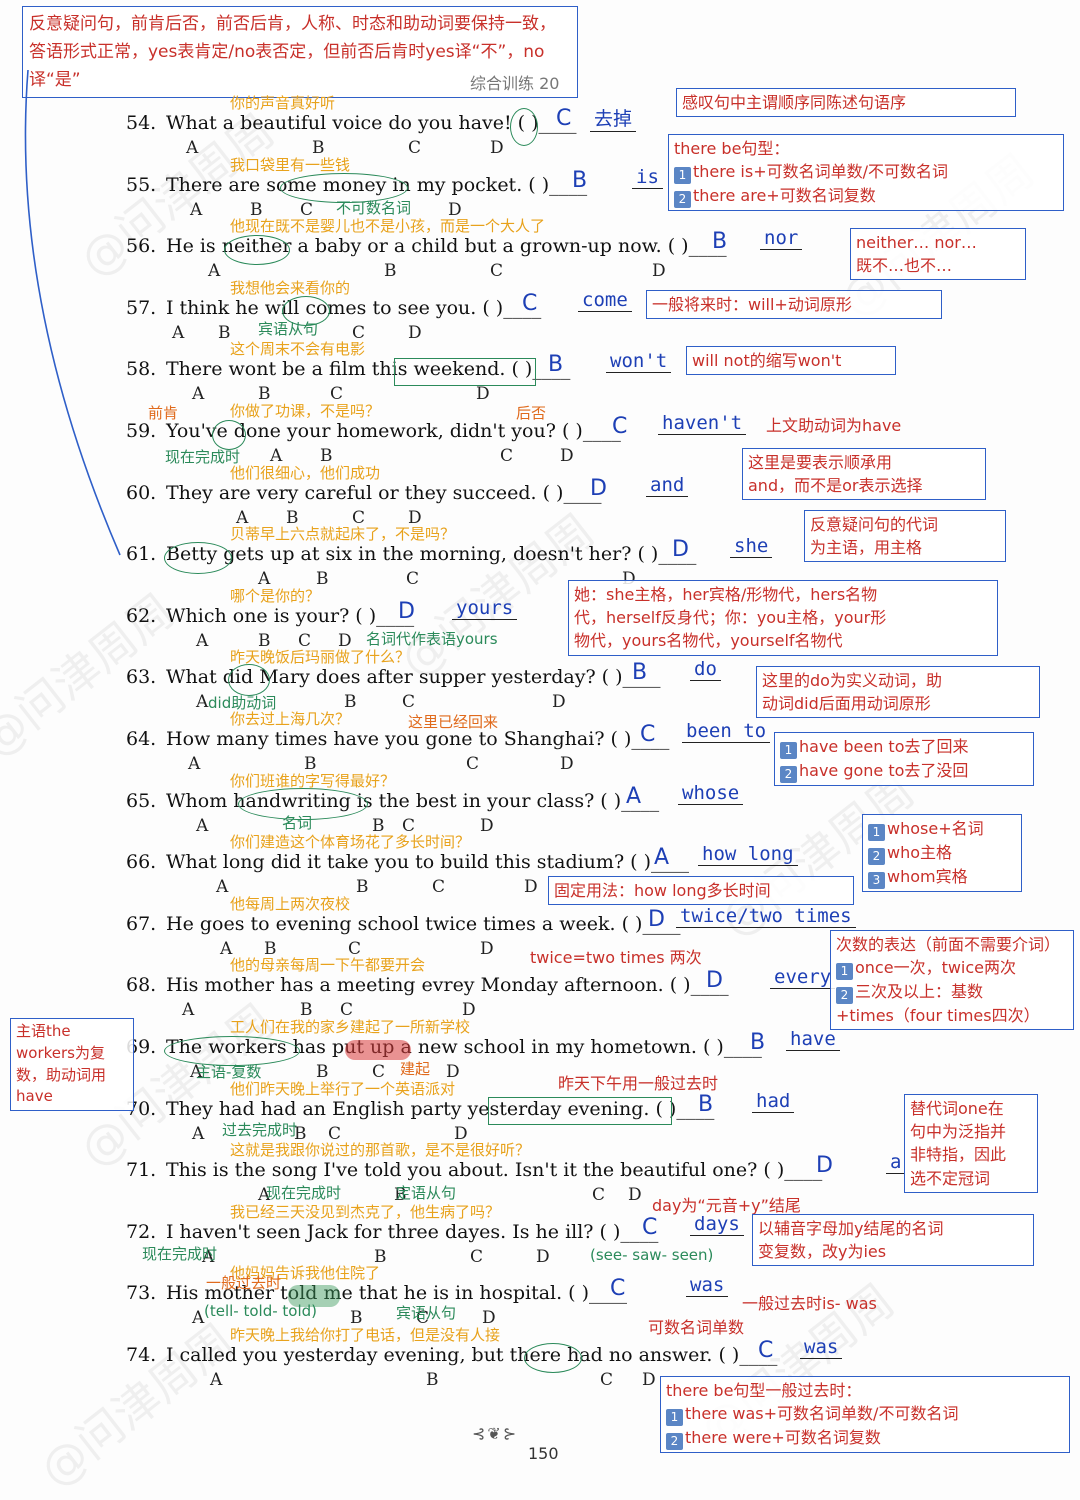 The width and height of the screenshot is (1080, 1500). What do you see at coordinates (72, 312) in the screenshot?
I see `connector-line` at bounding box center [72, 312].